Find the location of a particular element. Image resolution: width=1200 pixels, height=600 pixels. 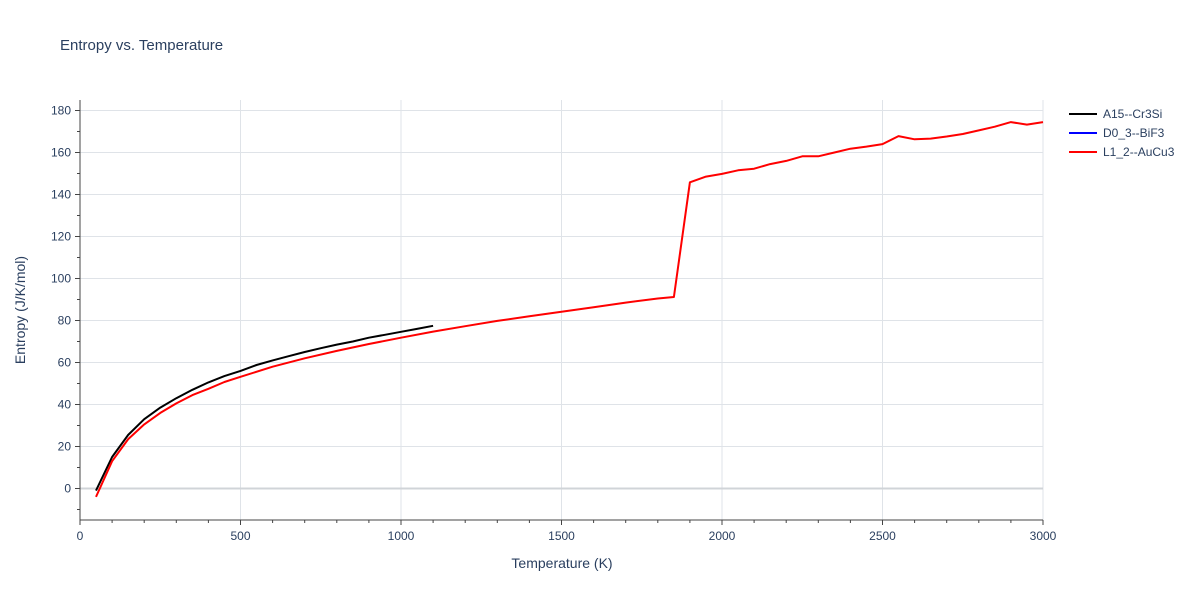

x-axis-title: Temperature (K) is located at coordinates (561, 563).